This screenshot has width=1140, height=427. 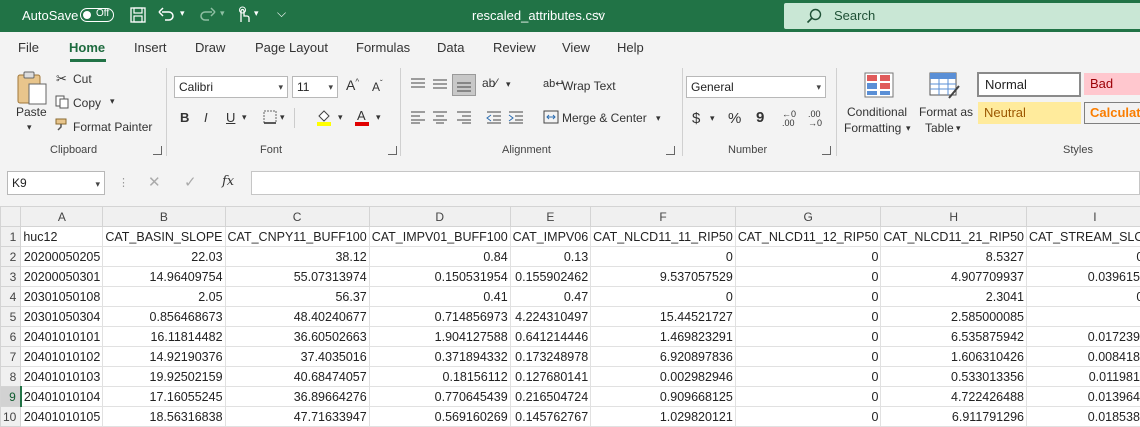 I want to click on header-cell: huc12, so click(x=62, y=237).